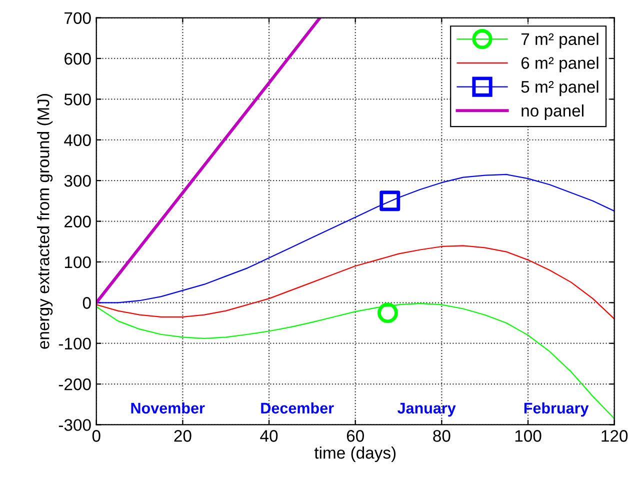 The height and width of the screenshot is (481, 634). What do you see at coordinates (86, 303) in the screenshot?
I see `y-tick-label: 0` at bounding box center [86, 303].